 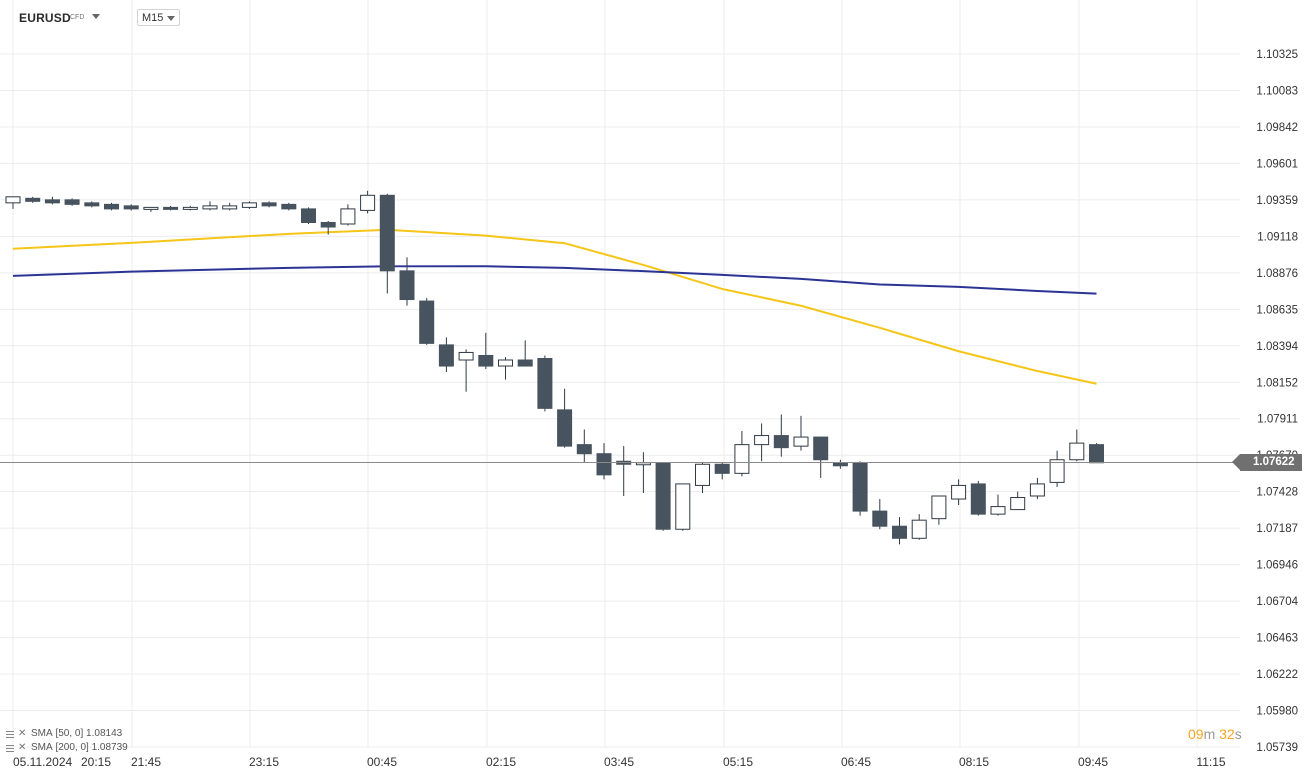 What do you see at coordinates (45, 18) in the screenshot?
I see `symbol-label: EURUSD` at bounding box center [45, 18].